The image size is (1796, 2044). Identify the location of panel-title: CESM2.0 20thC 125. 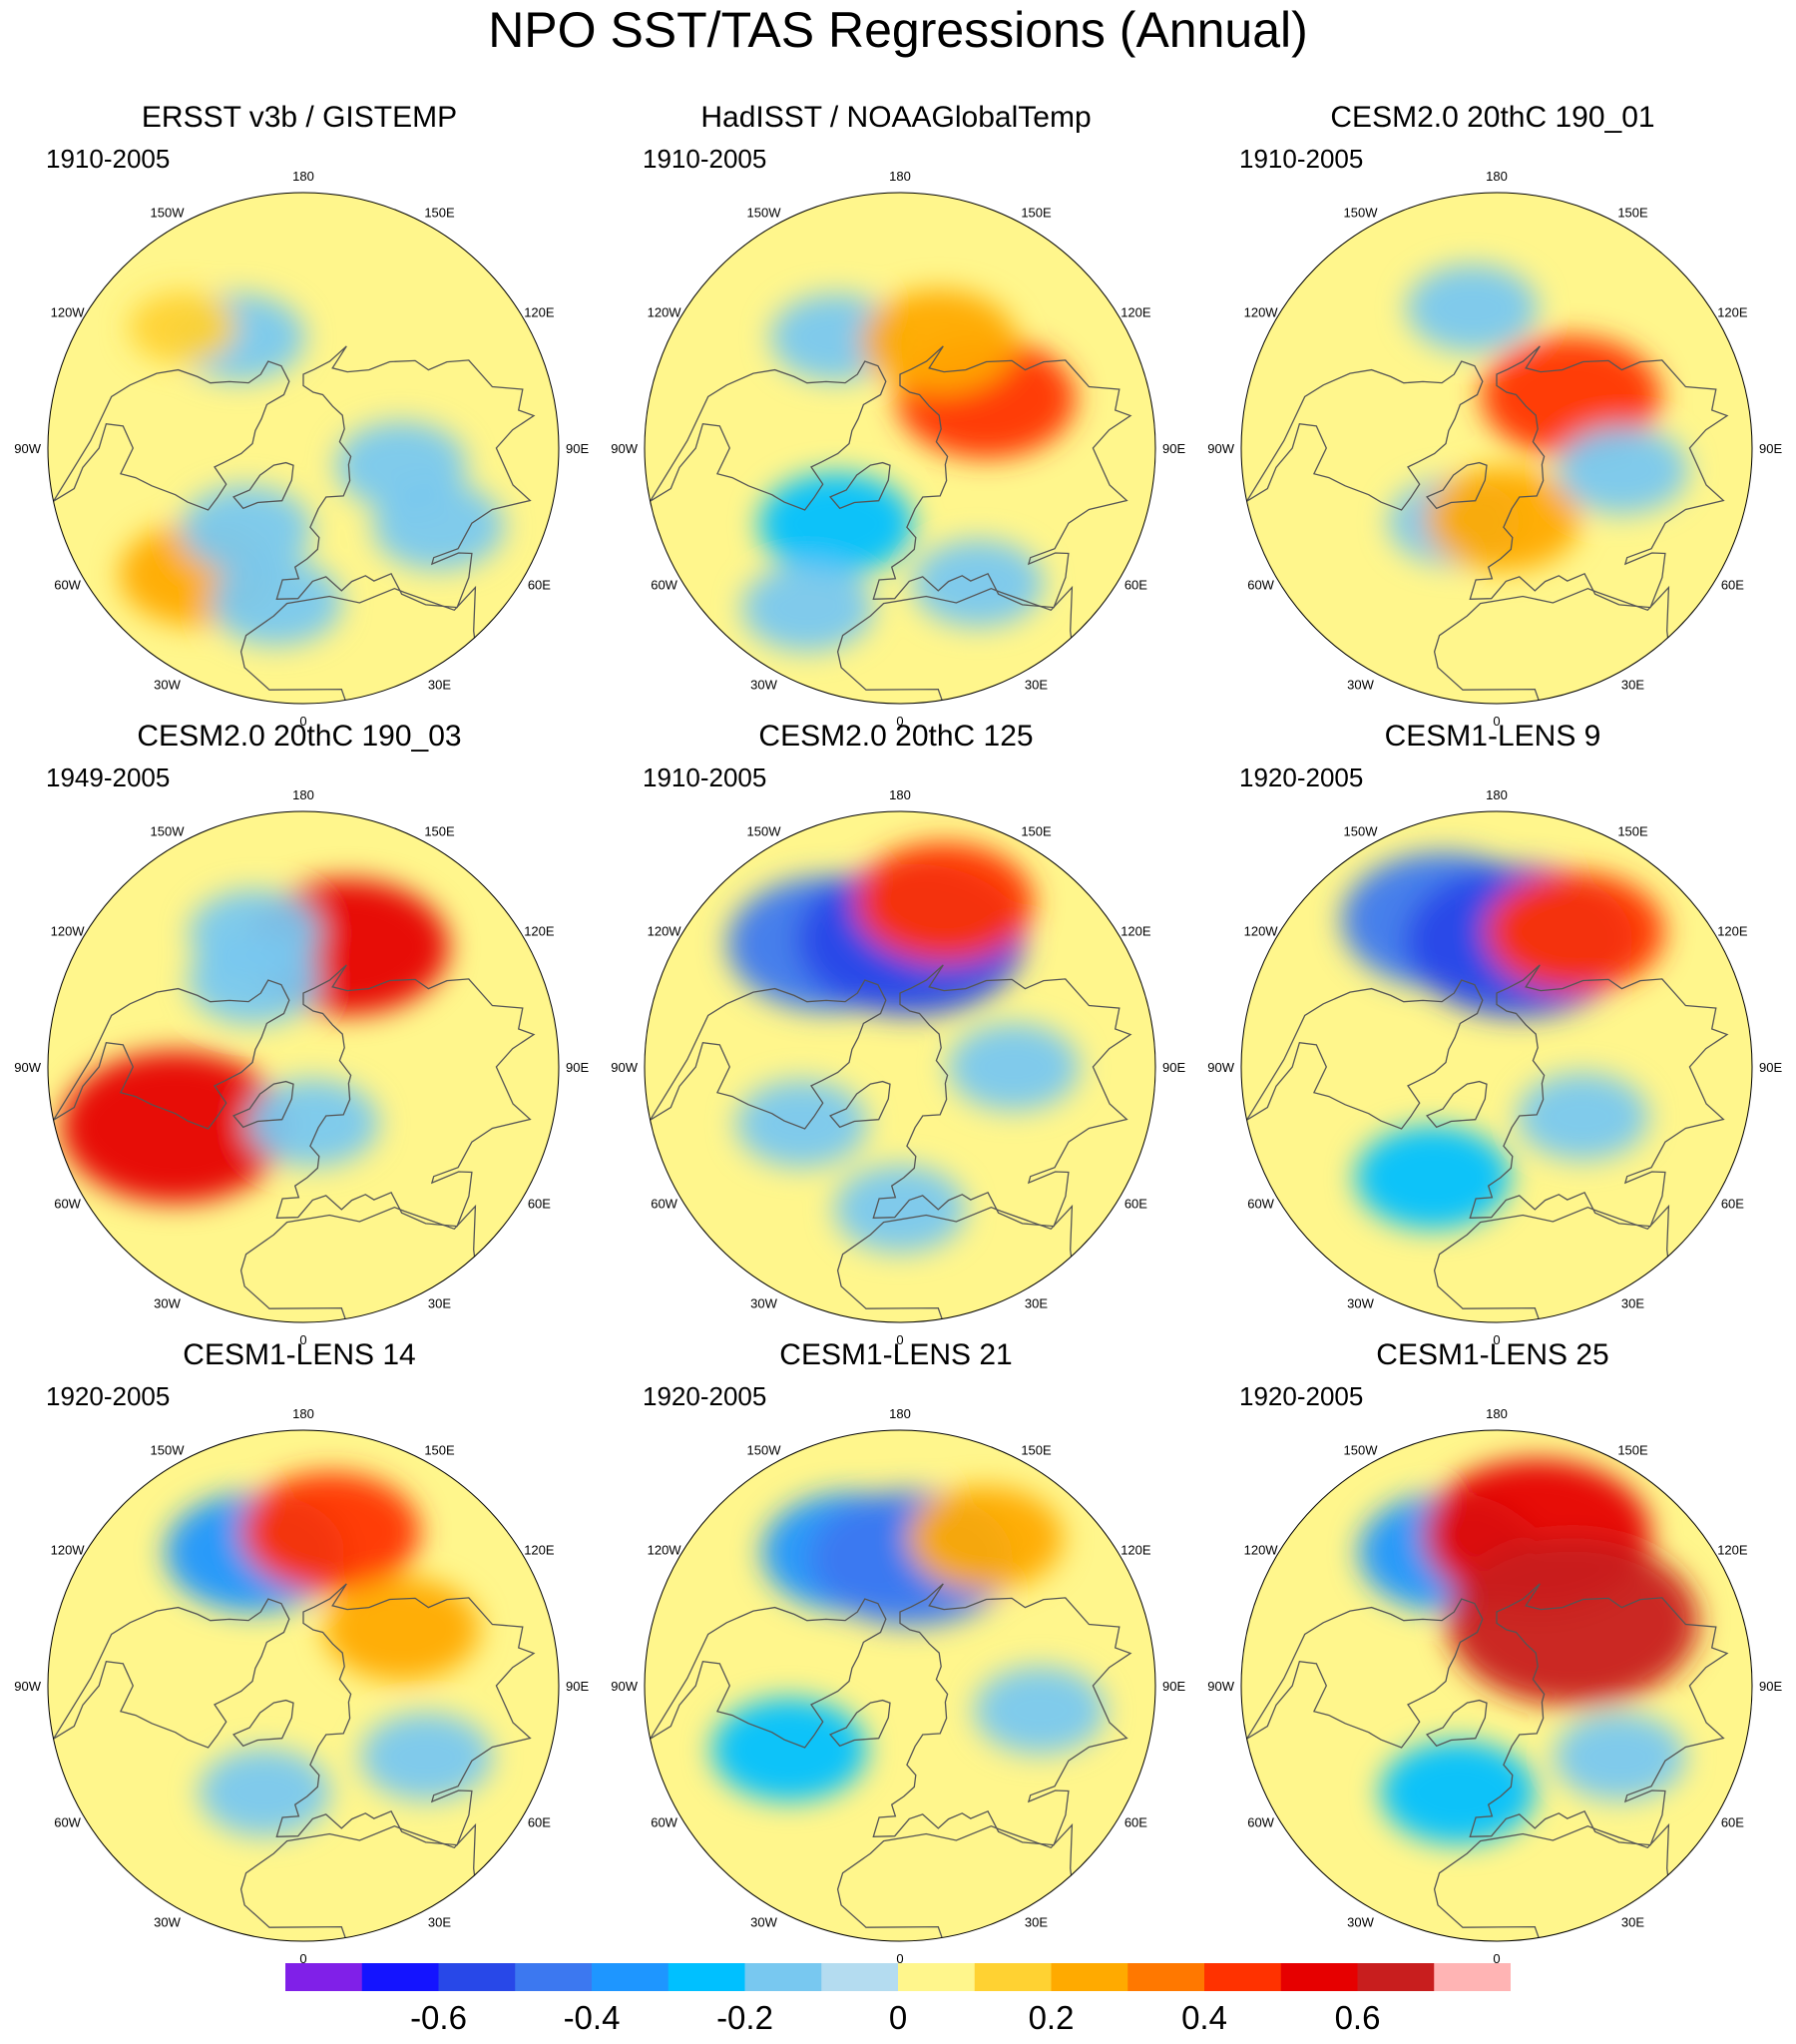
(896, 736).